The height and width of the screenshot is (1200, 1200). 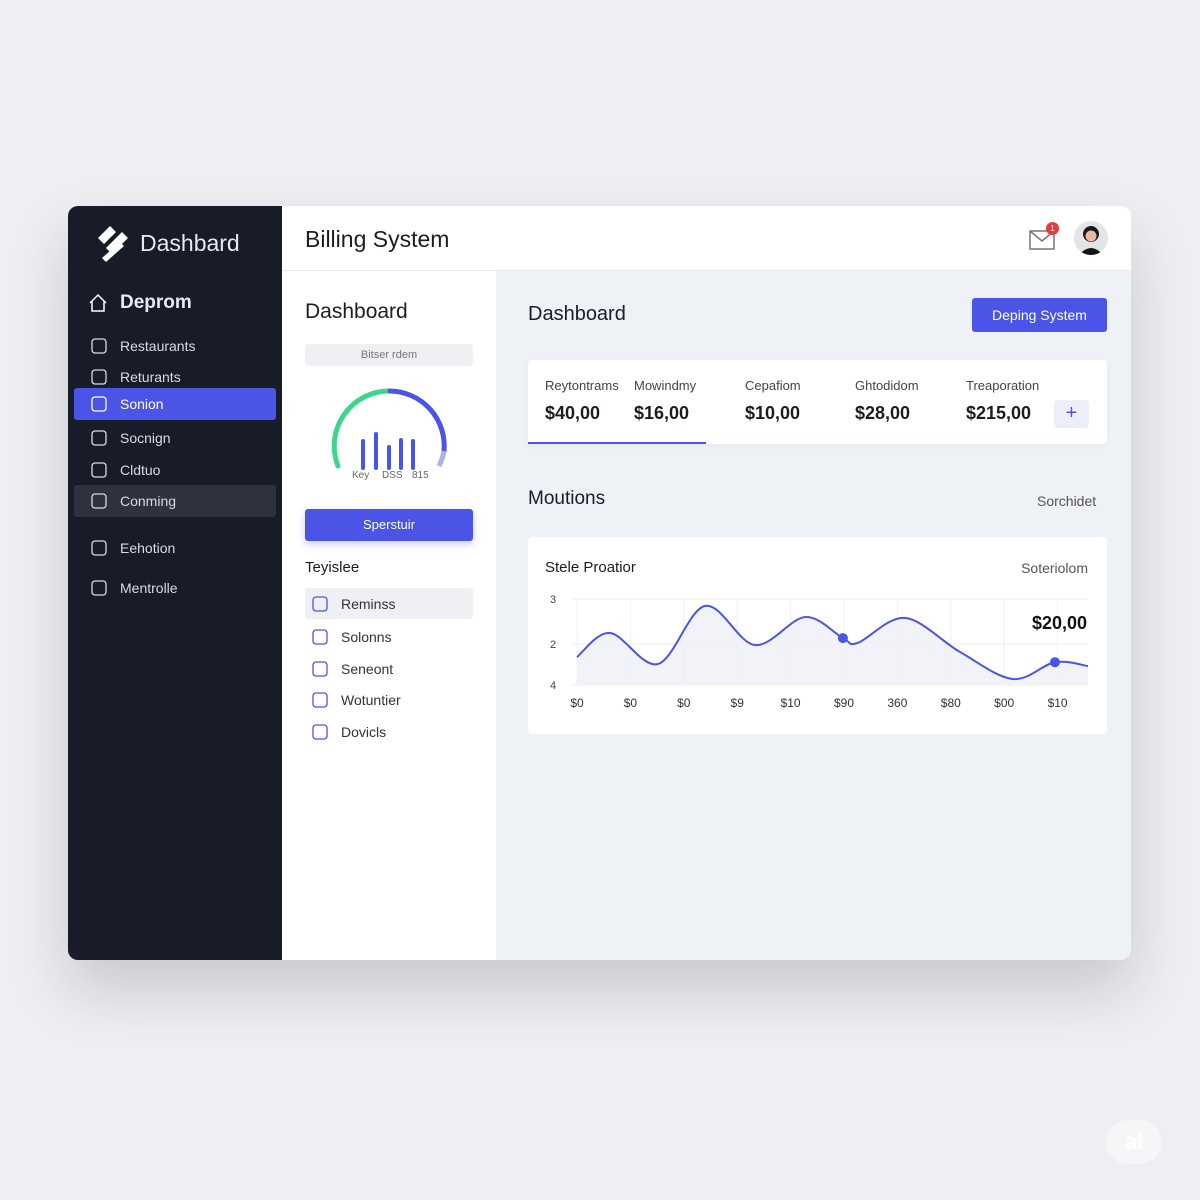 I want to click on stat-value: $40,00, so click(x=573, y=413).